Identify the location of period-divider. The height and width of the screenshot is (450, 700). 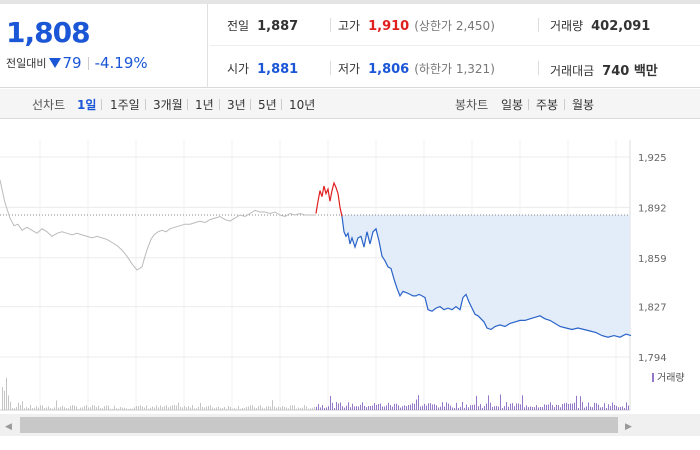
(281, 104).